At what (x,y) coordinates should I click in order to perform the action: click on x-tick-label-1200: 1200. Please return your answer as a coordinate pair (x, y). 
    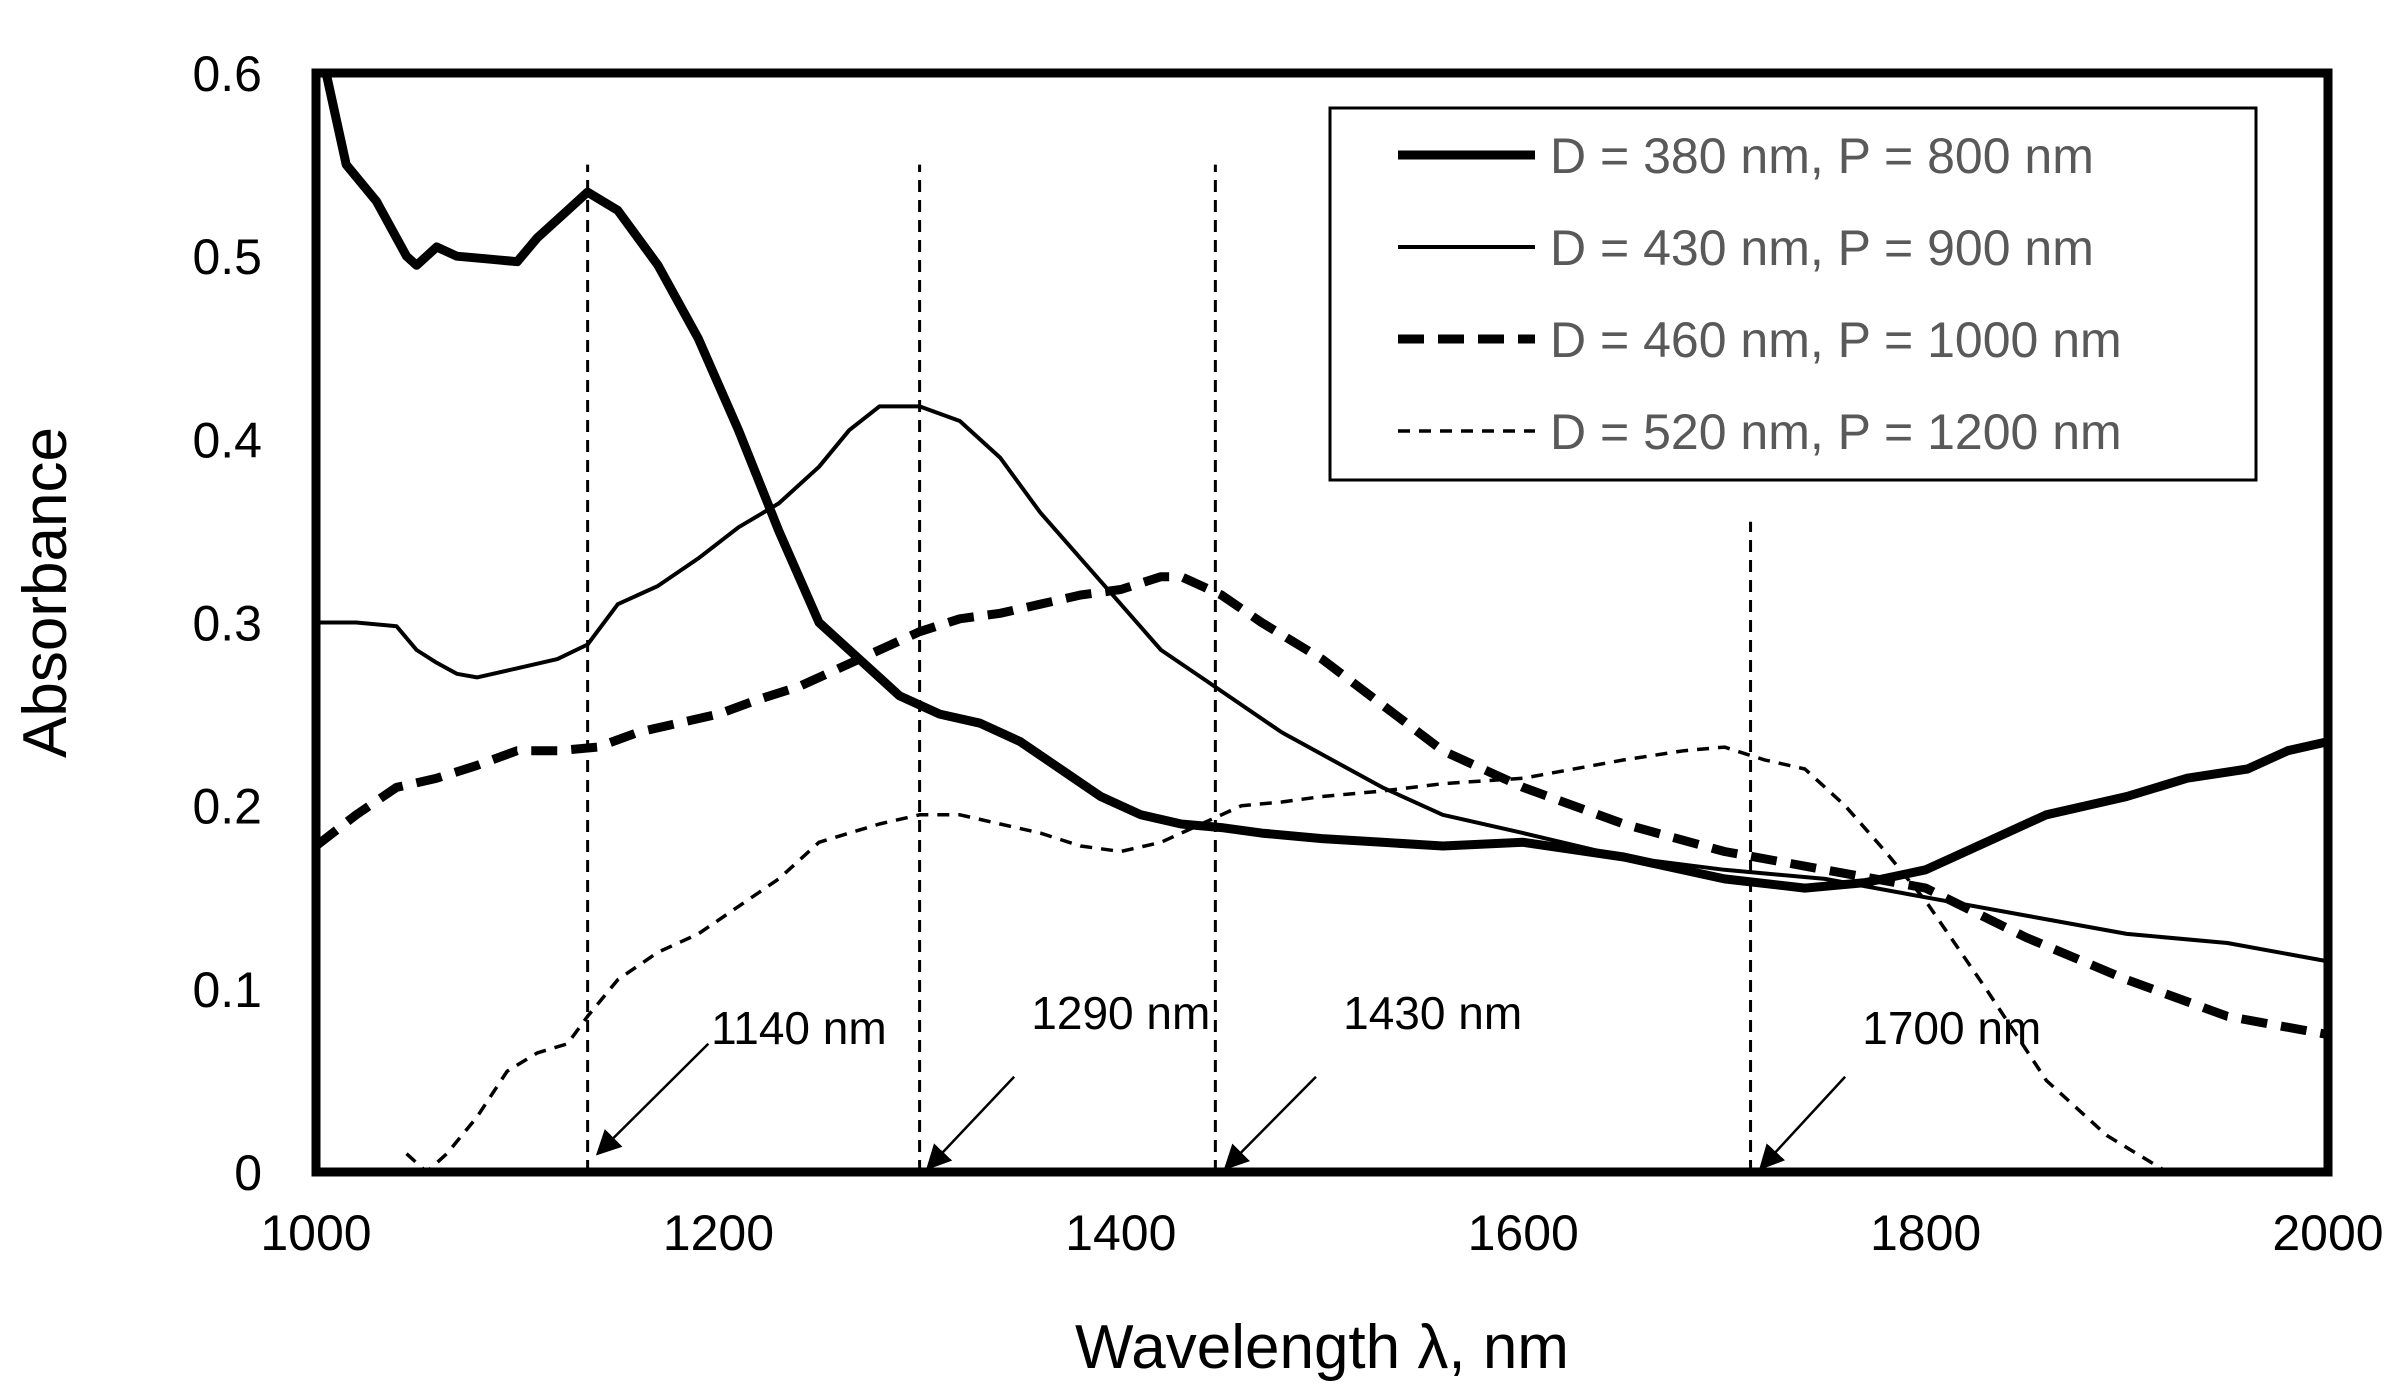
    Looking at the image, I should click on (718, 1233).